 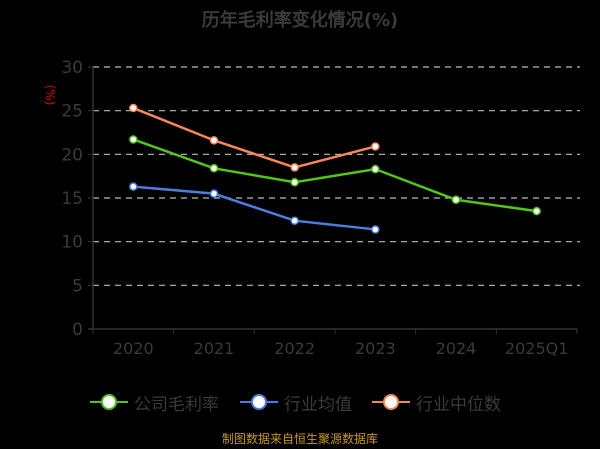 What do you see at coordinates (72, 68) in the screenshot?
I see `y-tick-label: 30` at bounding box center [72, 68].